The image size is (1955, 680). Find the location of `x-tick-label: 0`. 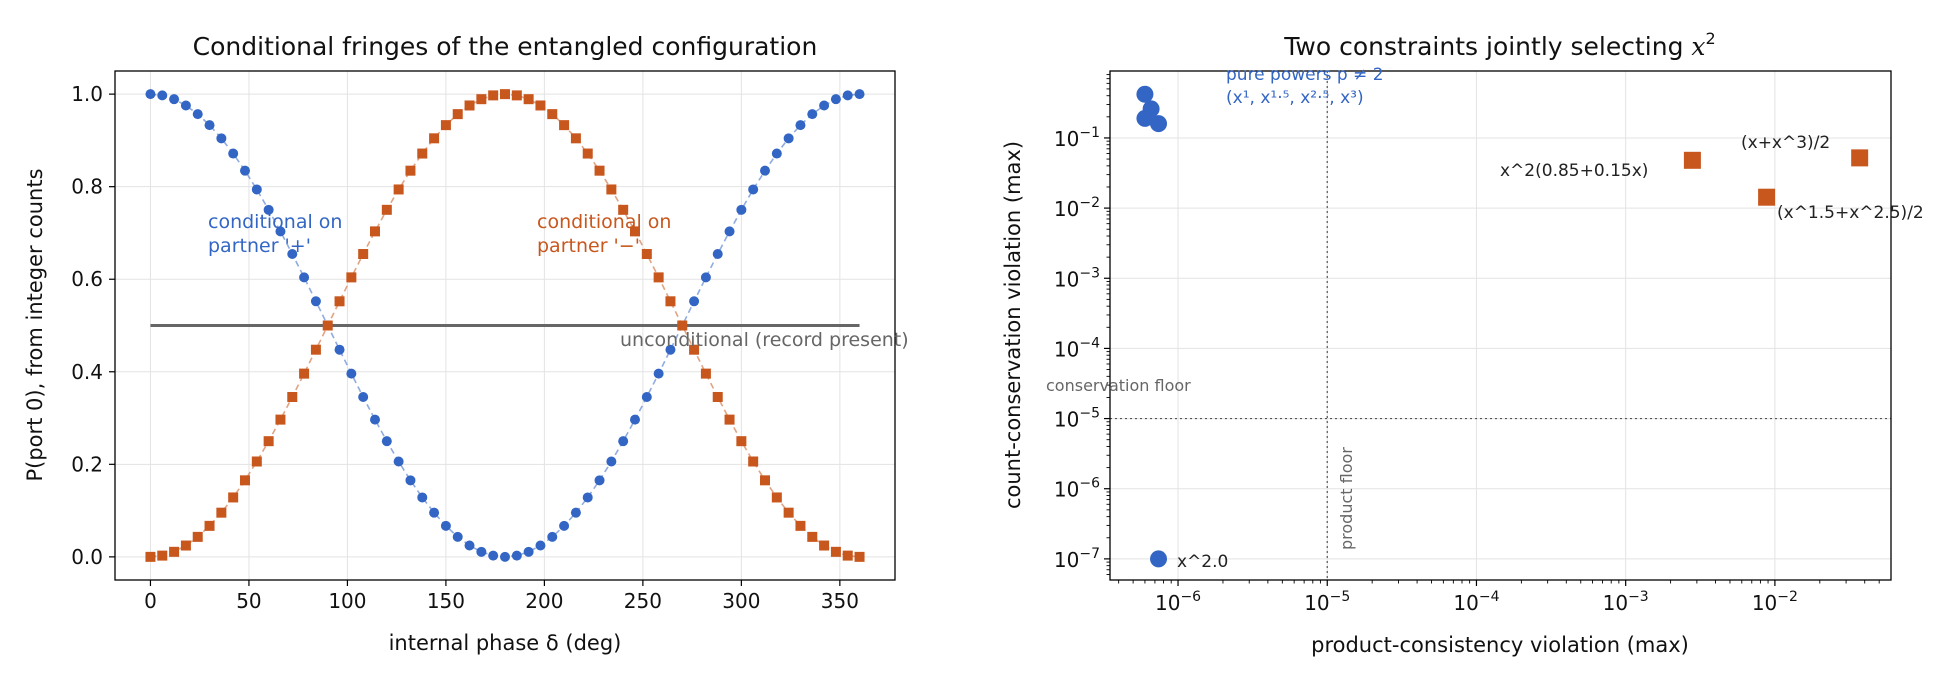

x-tick-label: 0 is located at coordinates (150, 601).